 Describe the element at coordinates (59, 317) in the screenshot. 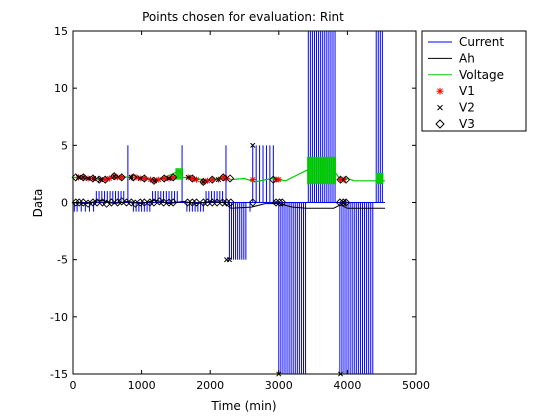

I see `y-tick-label: -10` at that location.